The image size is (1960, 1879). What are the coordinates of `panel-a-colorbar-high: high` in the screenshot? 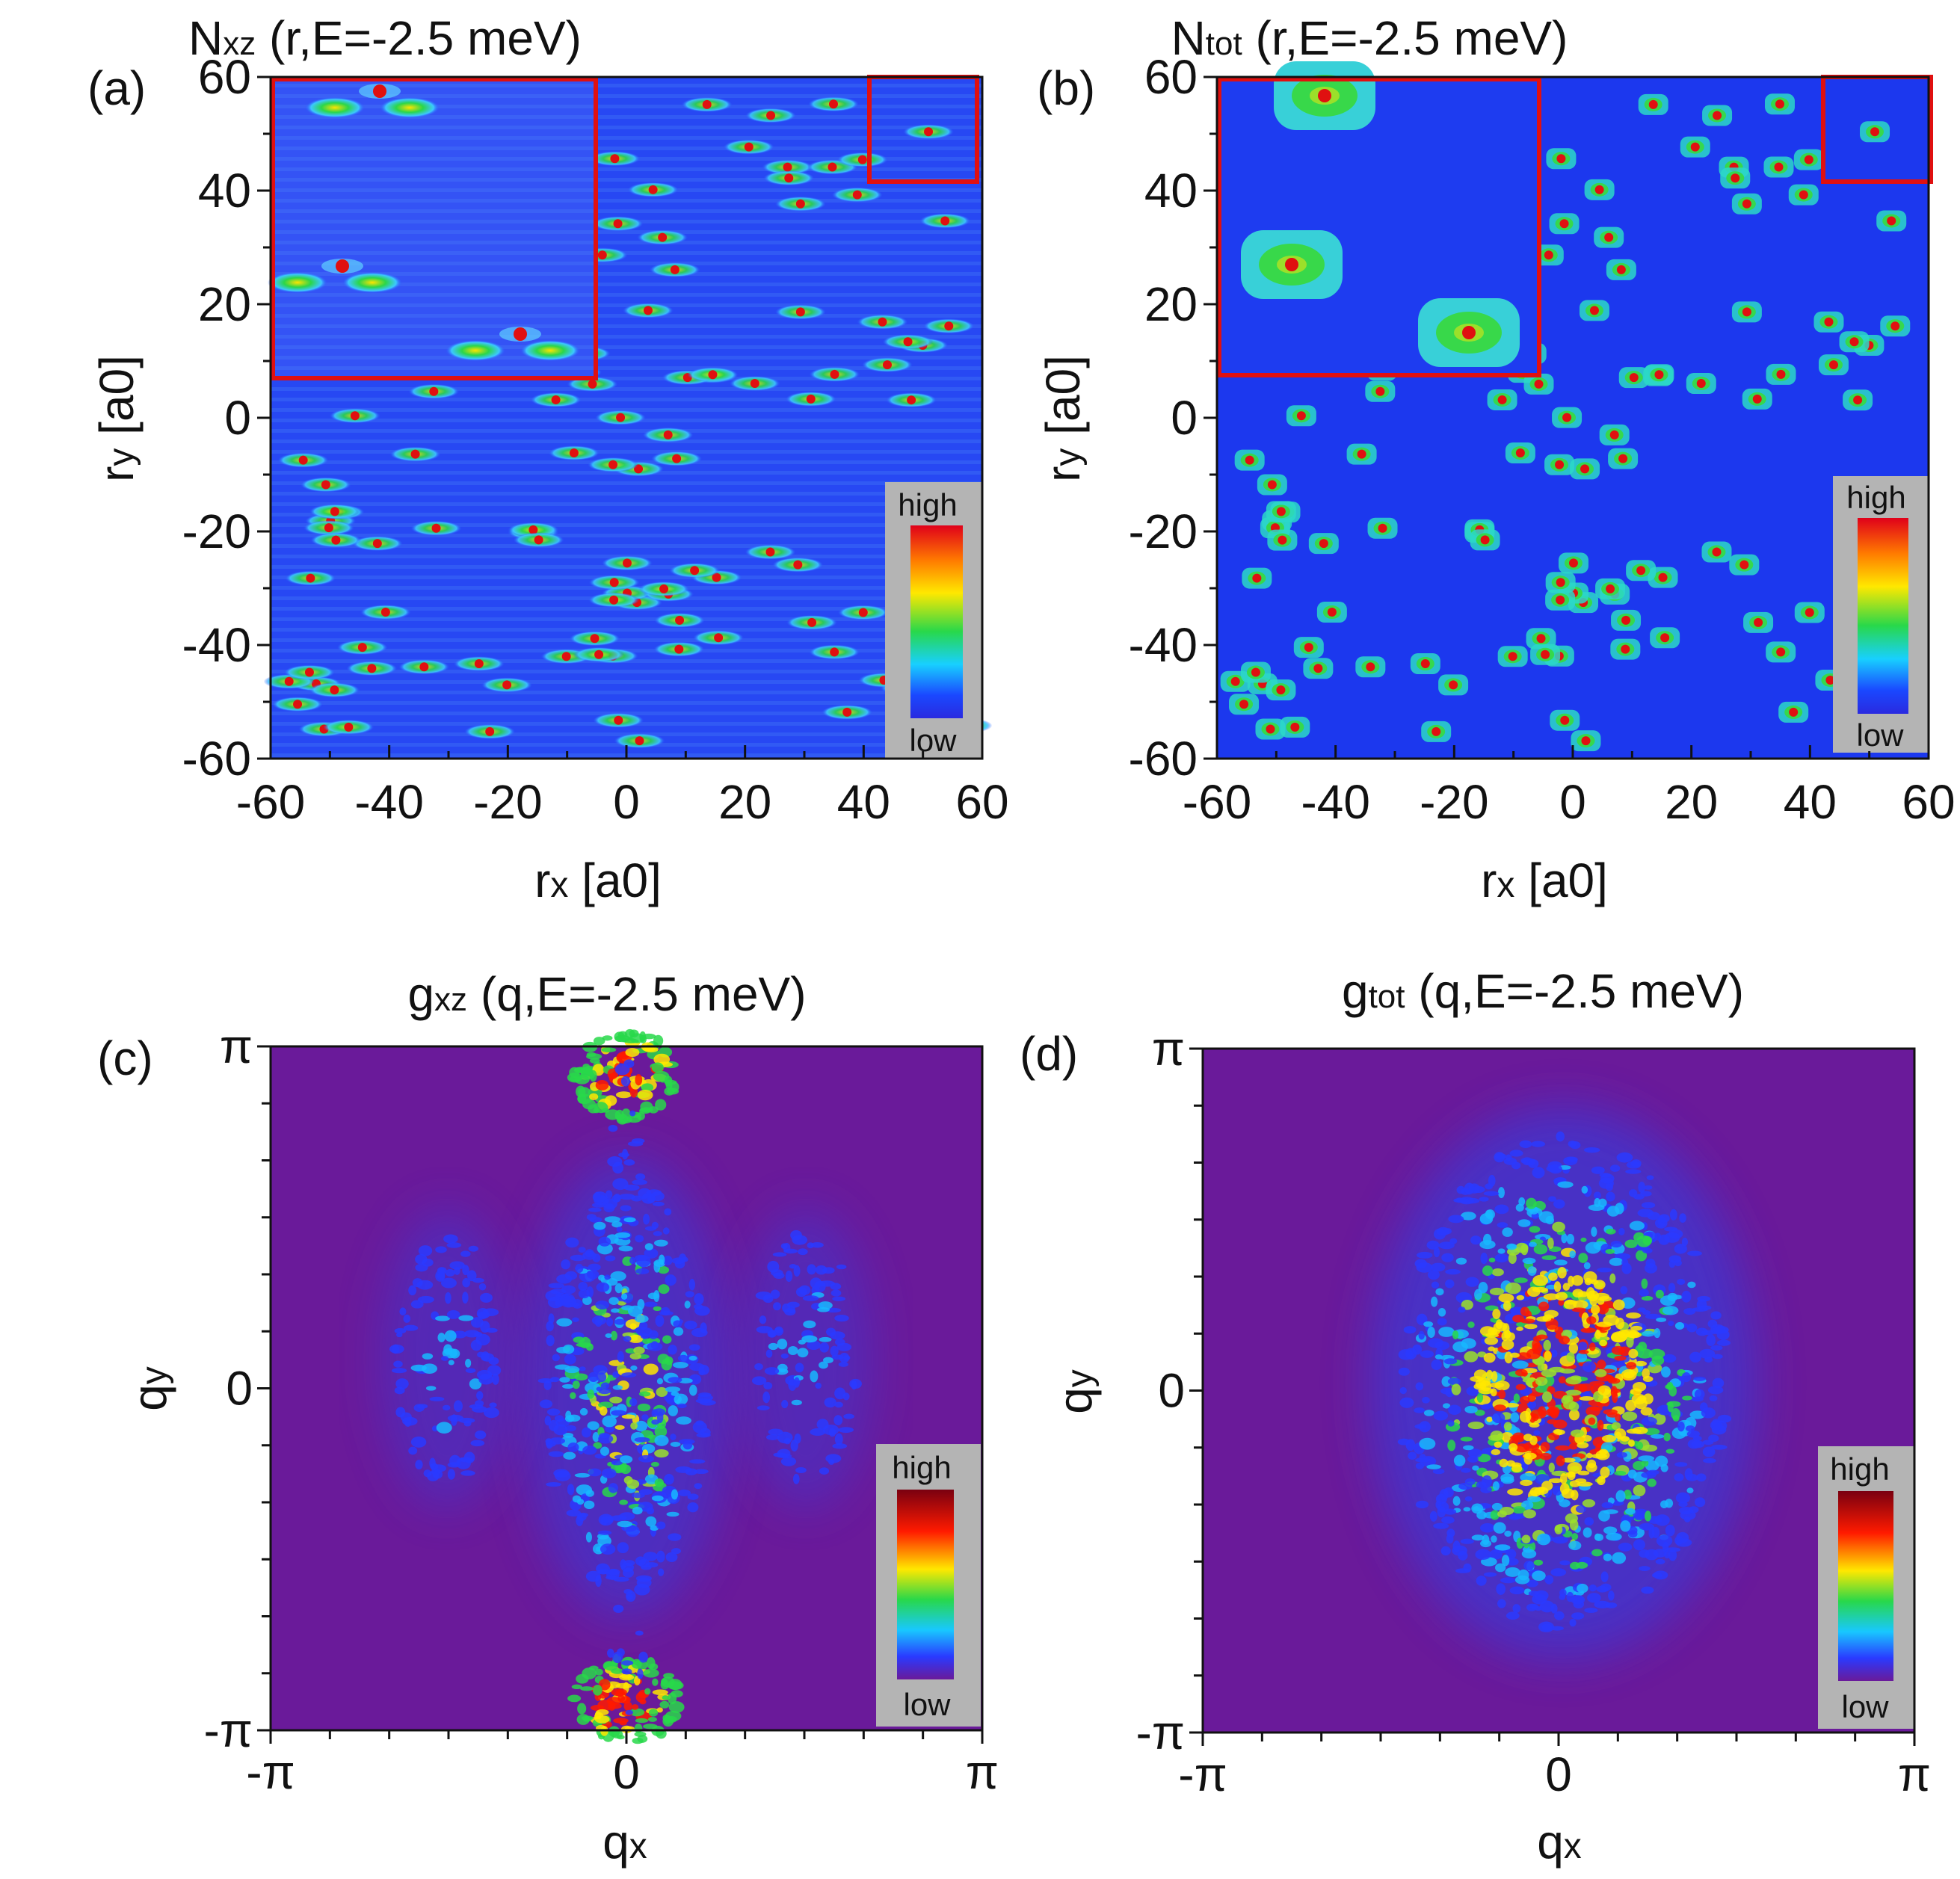 It's located at (927, 505).